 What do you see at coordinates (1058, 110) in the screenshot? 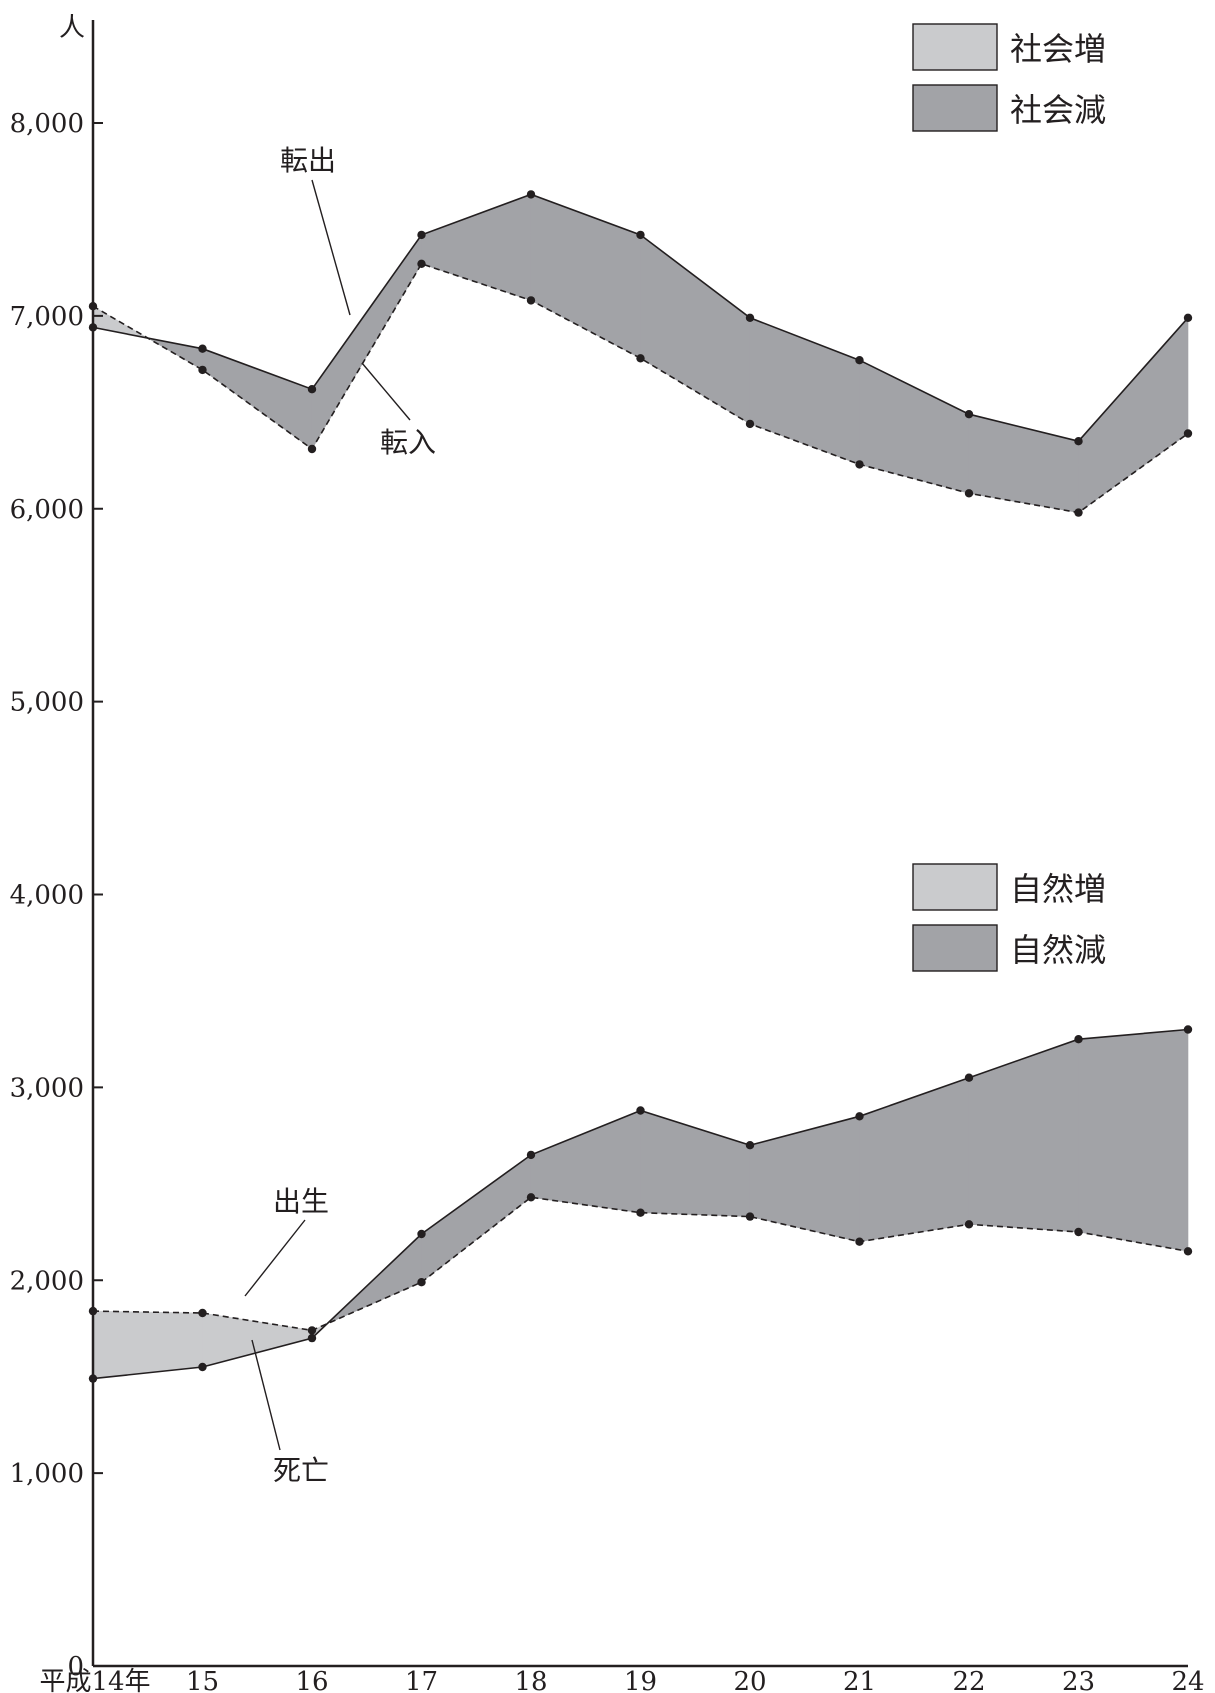
I see `legend-label: 社会減` at bounding box center [1058, 110].